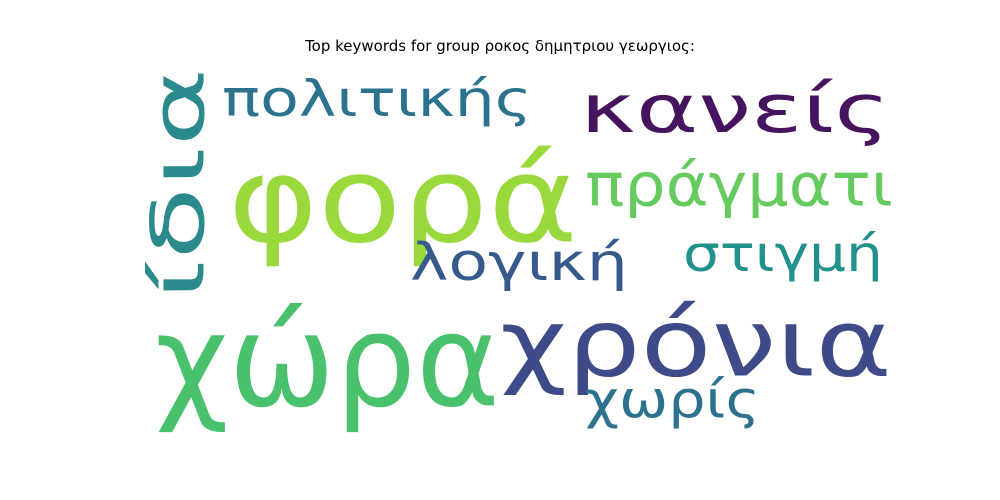  I want to click on word-10: χωρίς, so click(672, 400).